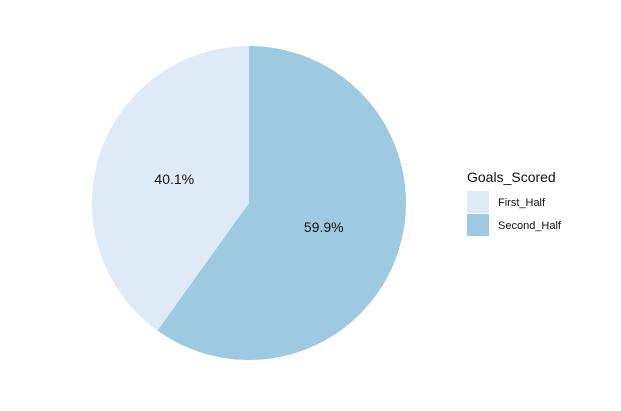  I want to click on legend-label-first-half: First_Half, so click(522, 203).